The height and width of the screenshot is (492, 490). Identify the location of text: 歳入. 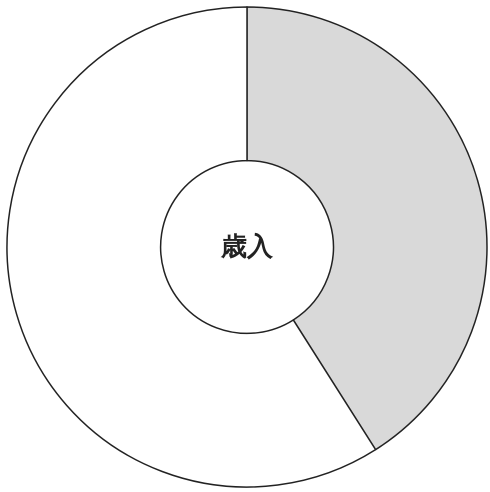
(247, 247).